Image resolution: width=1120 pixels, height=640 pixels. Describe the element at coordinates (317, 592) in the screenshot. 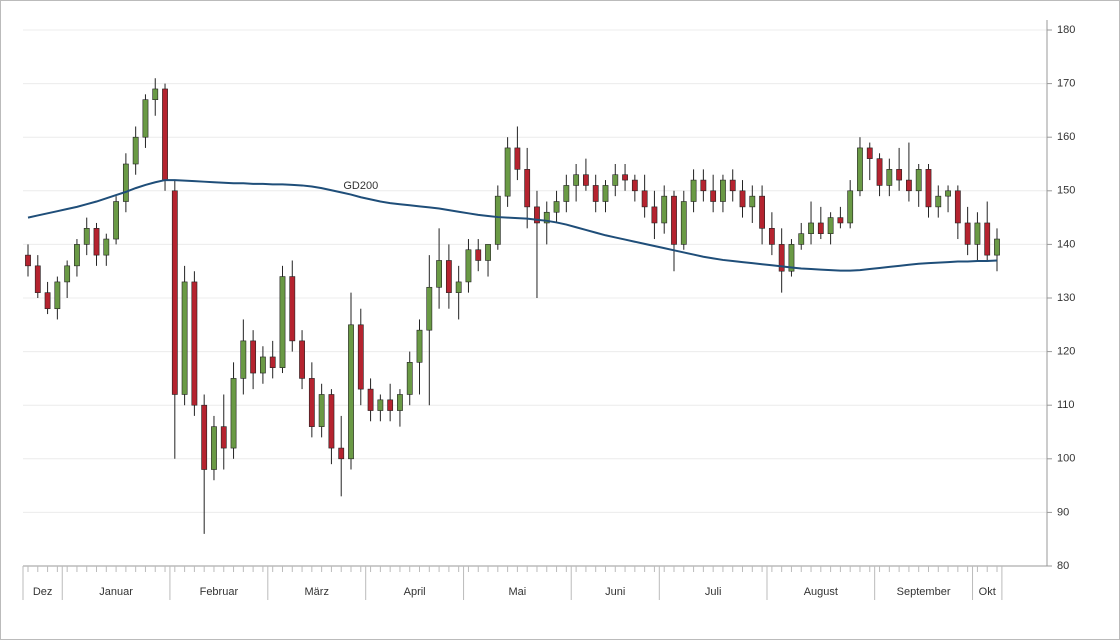

I see `x-tick-label: März` at that location.